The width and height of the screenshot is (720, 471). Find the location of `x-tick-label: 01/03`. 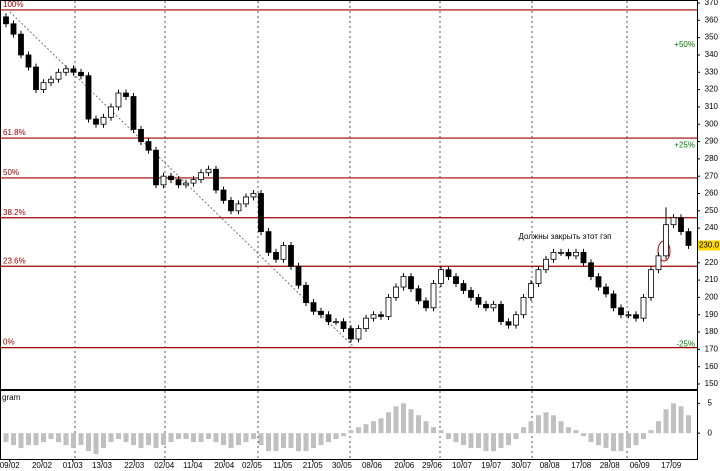

x-tick-label: 01/03 is located at coordinates (73, 465).